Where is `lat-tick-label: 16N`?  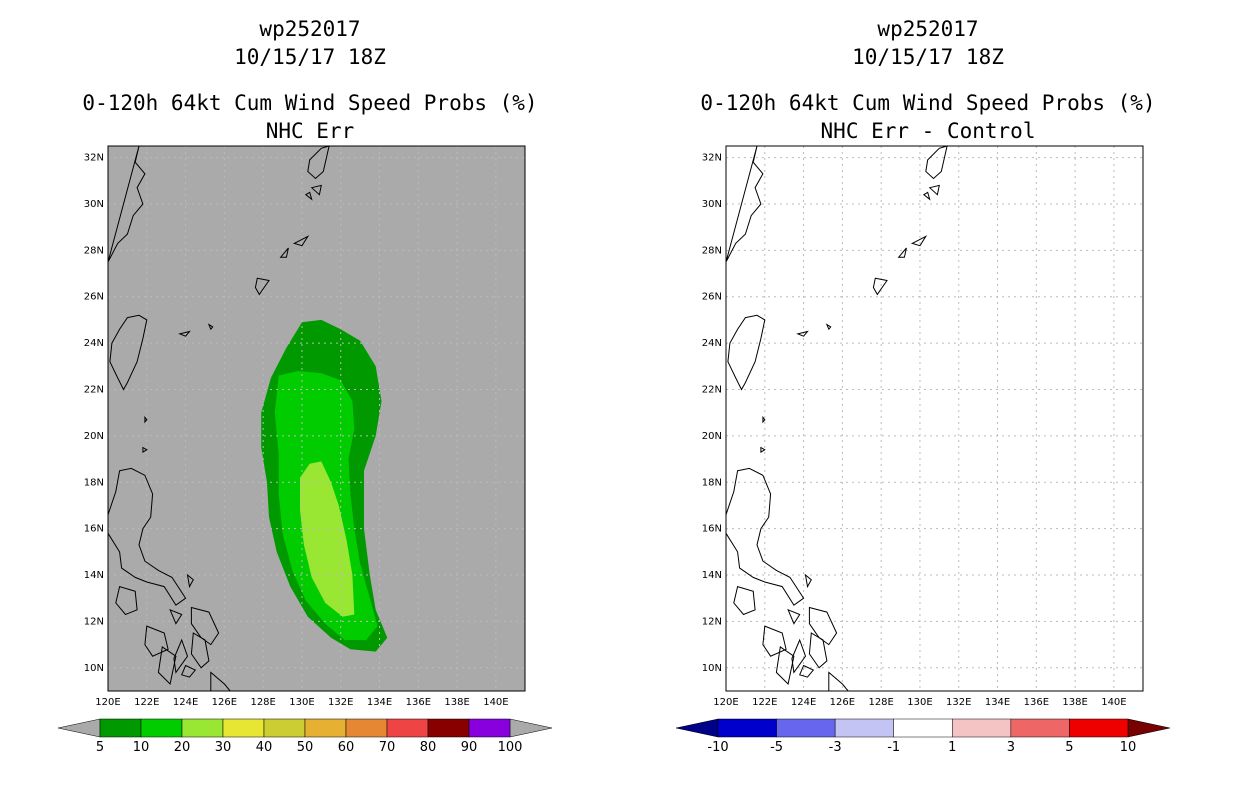 lat-tick-label: 16N is located at coordinates (94, 529).